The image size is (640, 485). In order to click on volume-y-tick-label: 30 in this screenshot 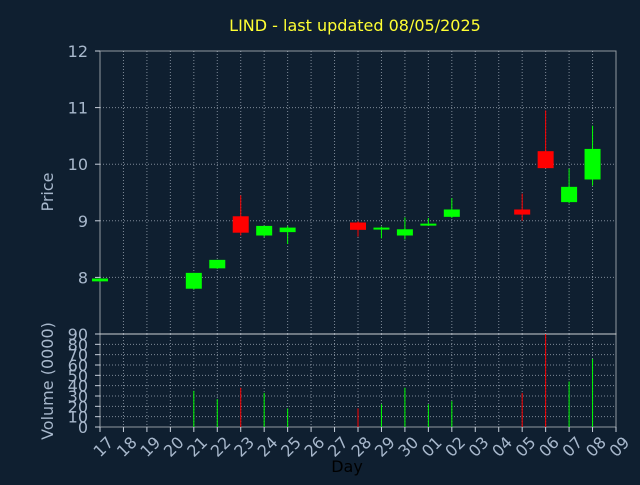, I will do `click(78, 396)`.